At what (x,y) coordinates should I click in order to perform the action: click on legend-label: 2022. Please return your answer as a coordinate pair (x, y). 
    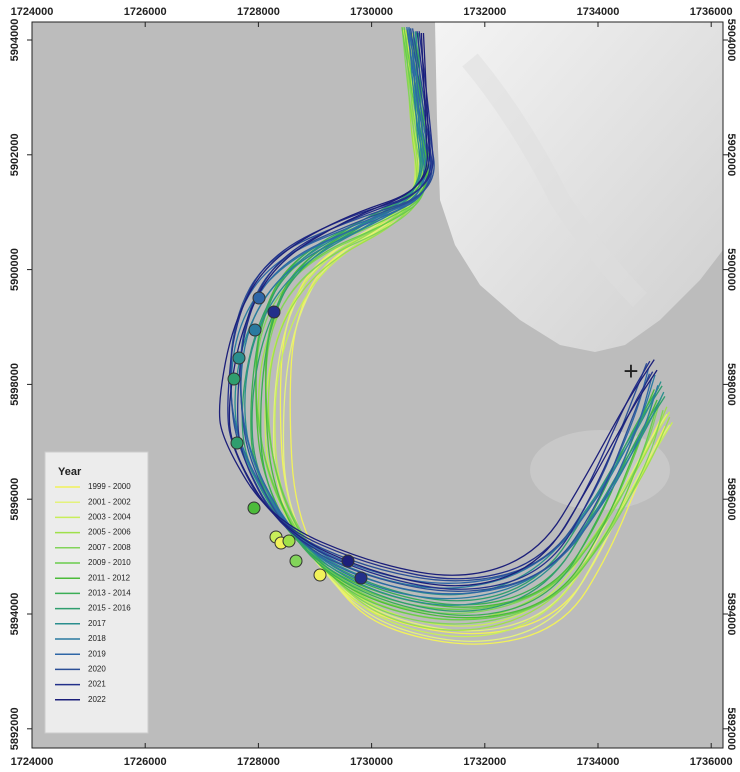
    Looking at the image, I should click on (97, 699).